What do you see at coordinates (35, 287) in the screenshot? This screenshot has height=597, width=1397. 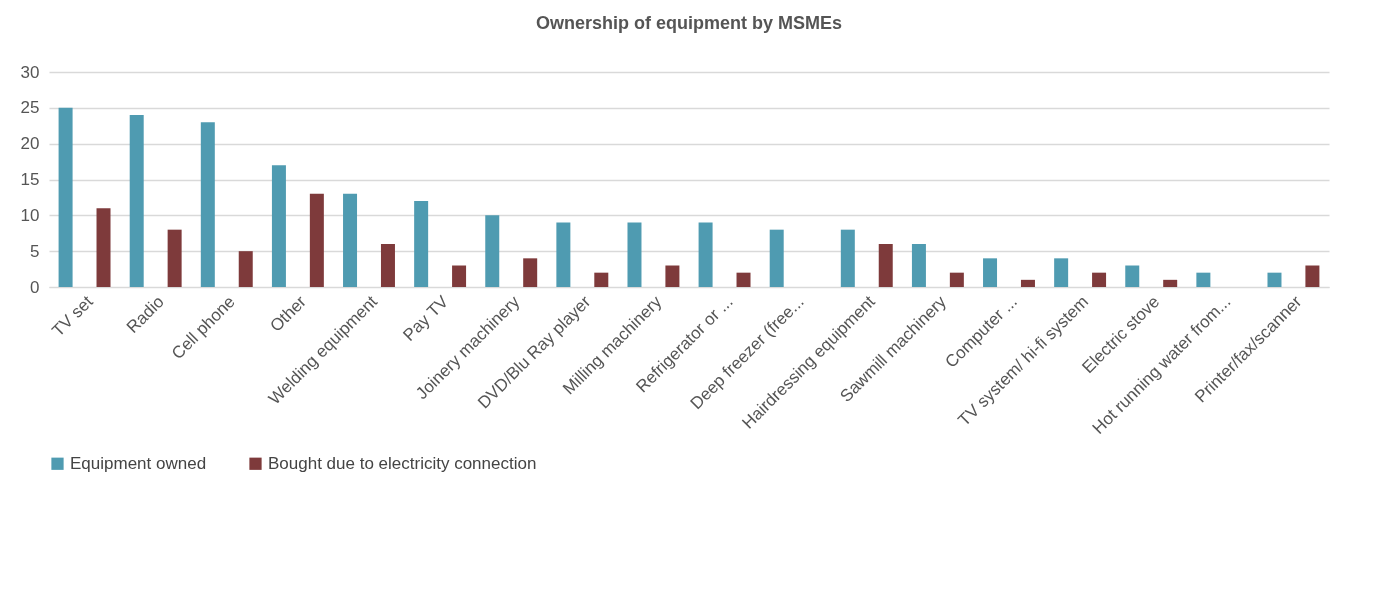 I see `y-tick-label: 0` at bounding box center [35, 287].